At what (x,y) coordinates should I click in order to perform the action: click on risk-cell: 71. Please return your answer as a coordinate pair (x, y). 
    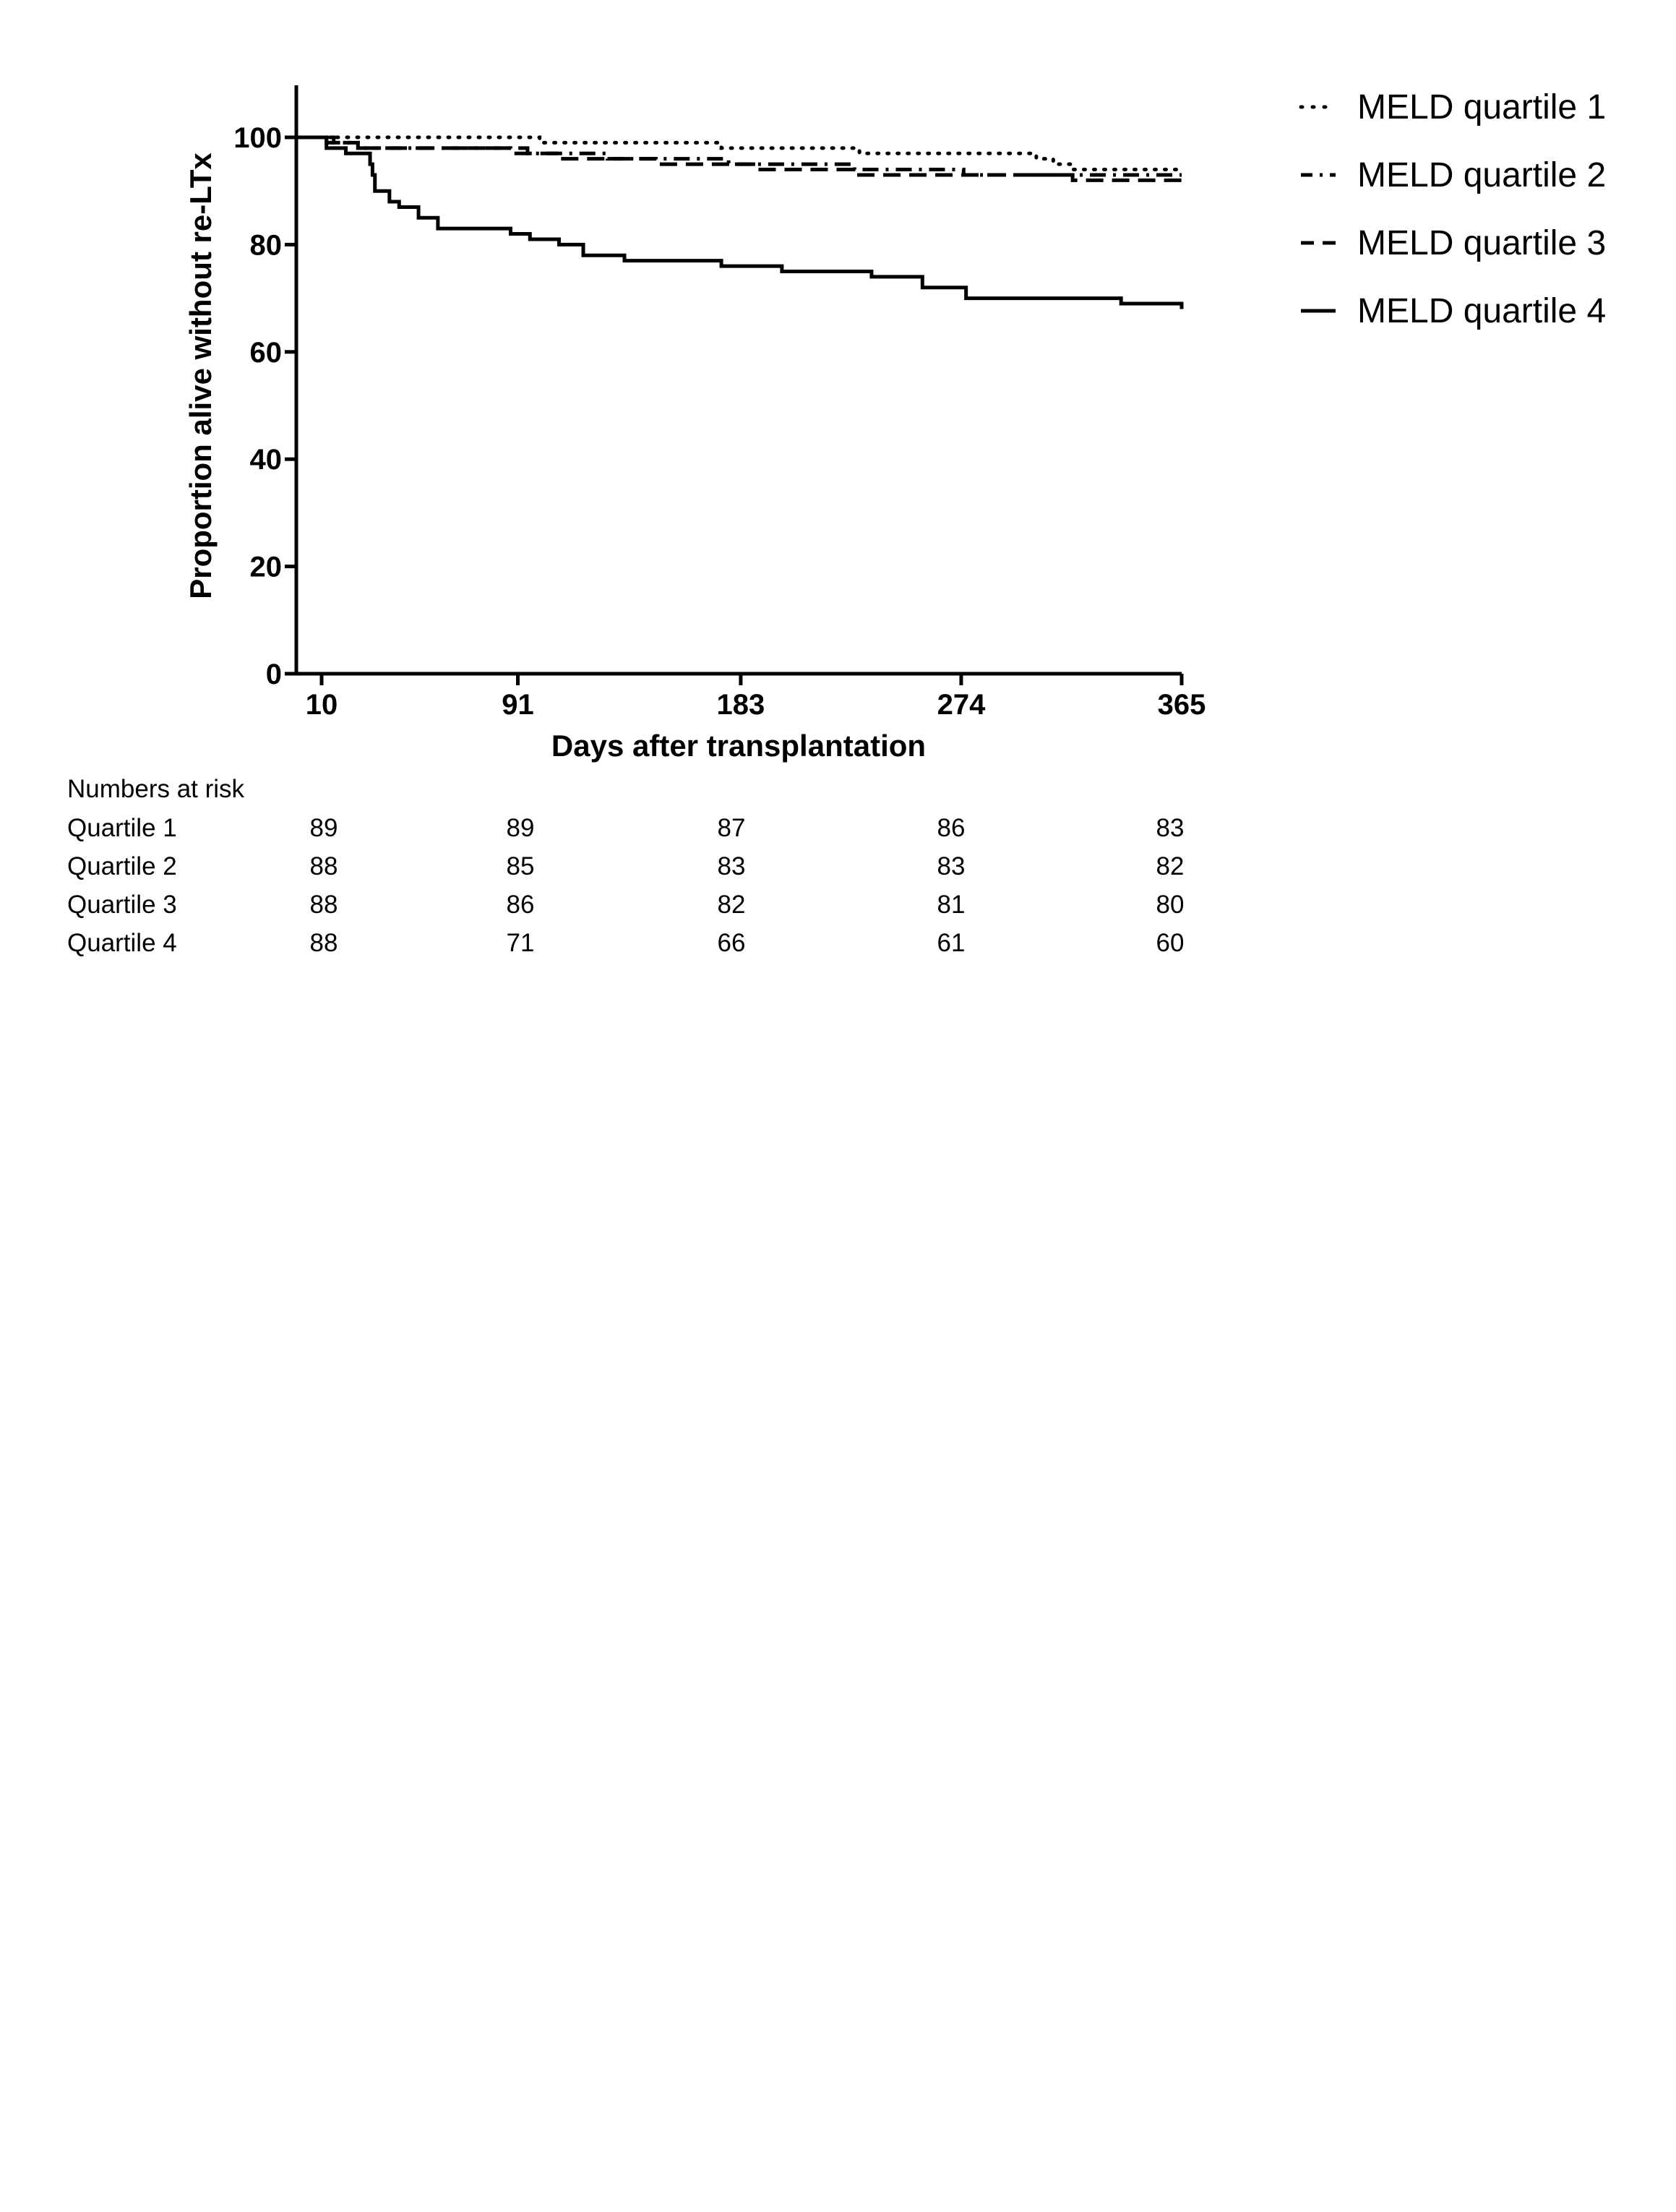
    Looking at the image, I should click on (521, 943).